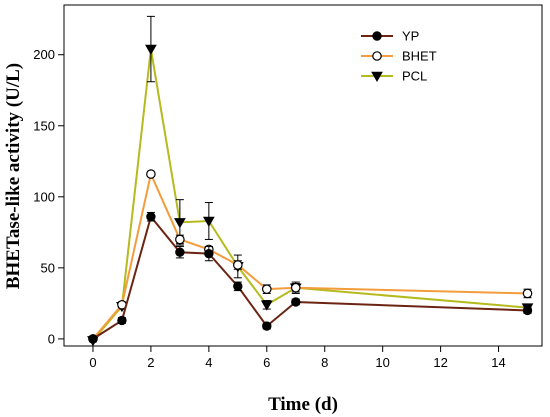 The image size is (550, 417). What do you see at coordinates (48, 267) in the screenshot?
I see `y-tick-label: 50` at bounding box center [48, 267].